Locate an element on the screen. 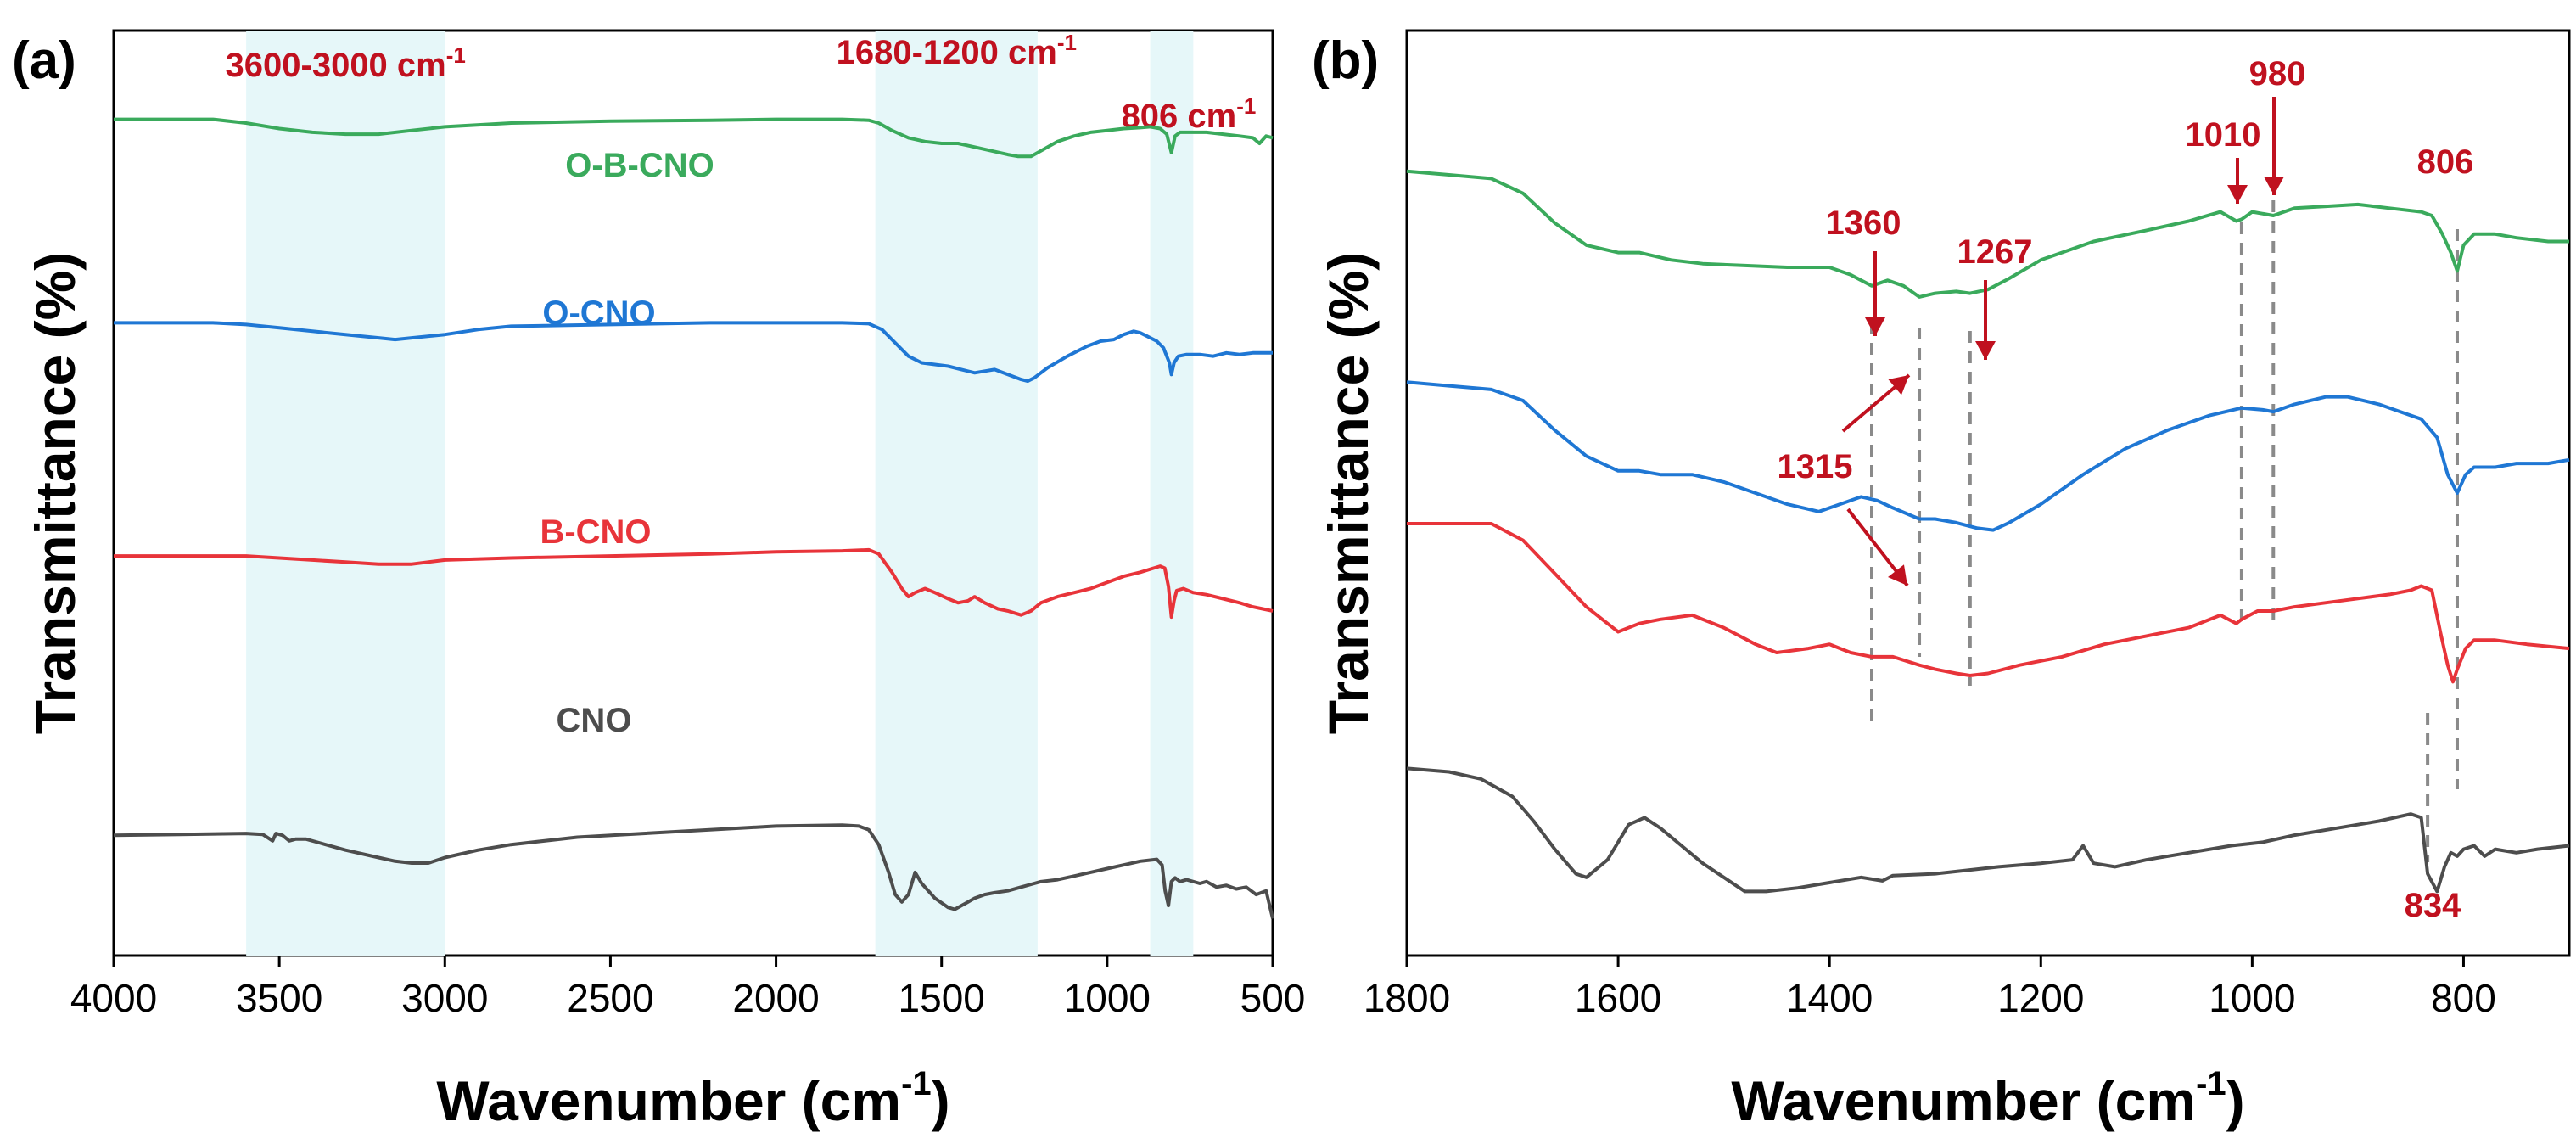 Image resolution: width=2576 pixels, height=1144 pixels. x-tick-label: 500 is located at coordinates (1273, 998).